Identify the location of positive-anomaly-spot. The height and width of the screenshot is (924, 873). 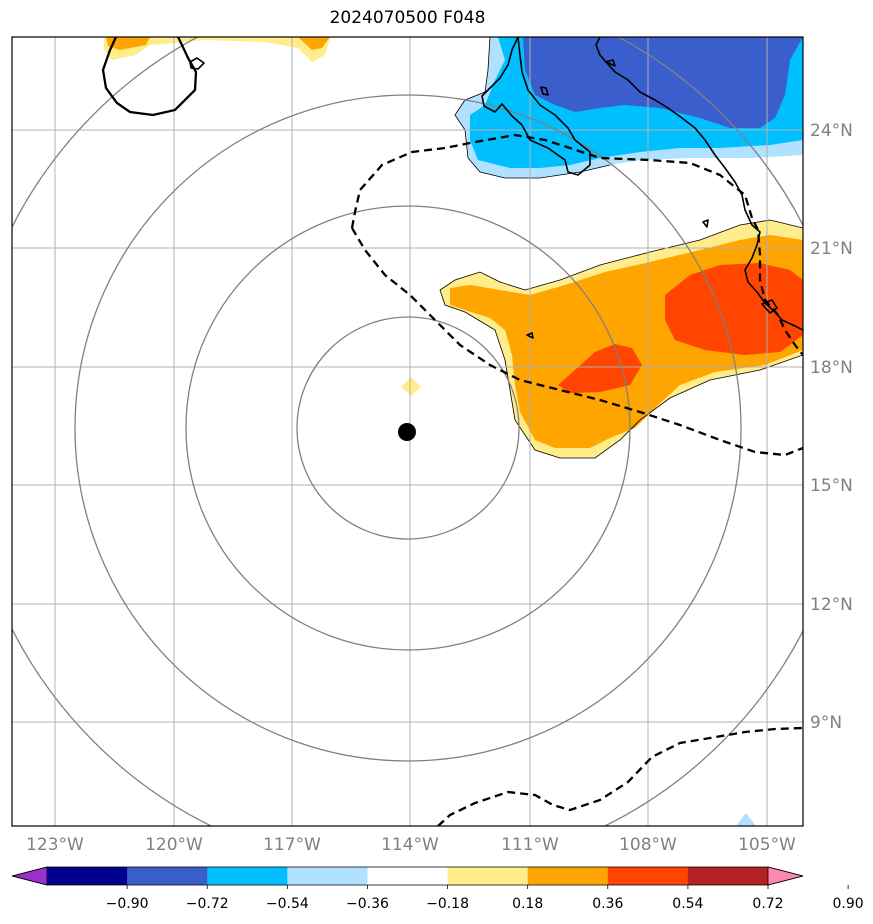
(411, 386).